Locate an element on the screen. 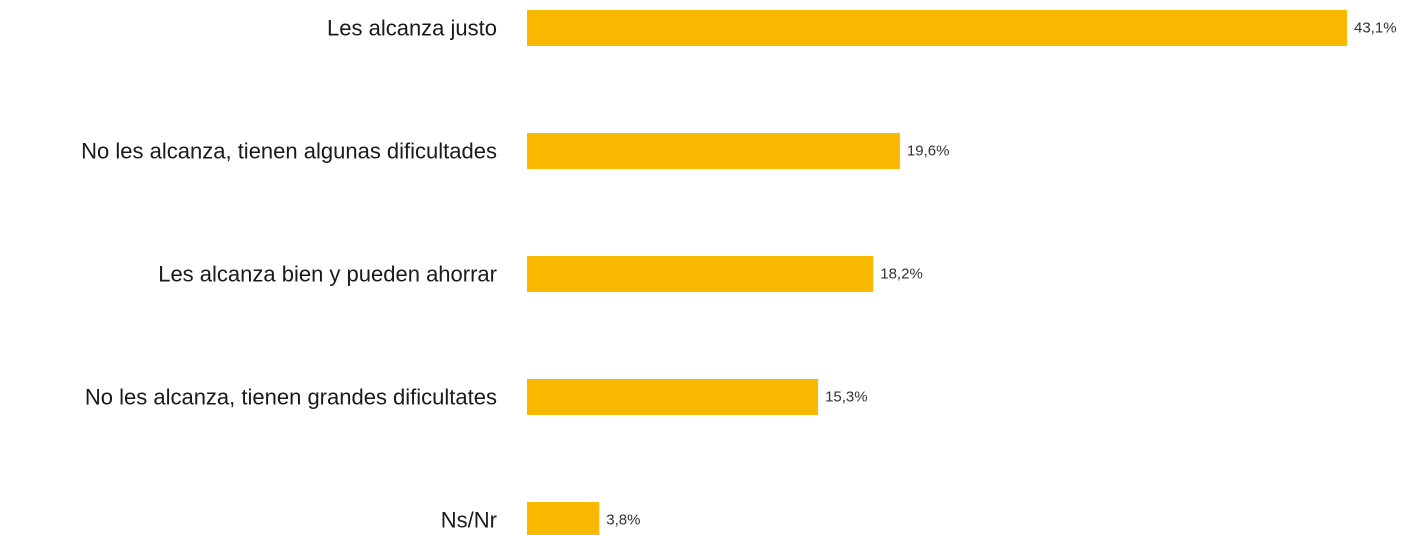 Image resolution: width=1415 pixels, height=535 pixels. category-label: Les alcanza bien y pueden ahorrar is located at coordinates (327, 274).